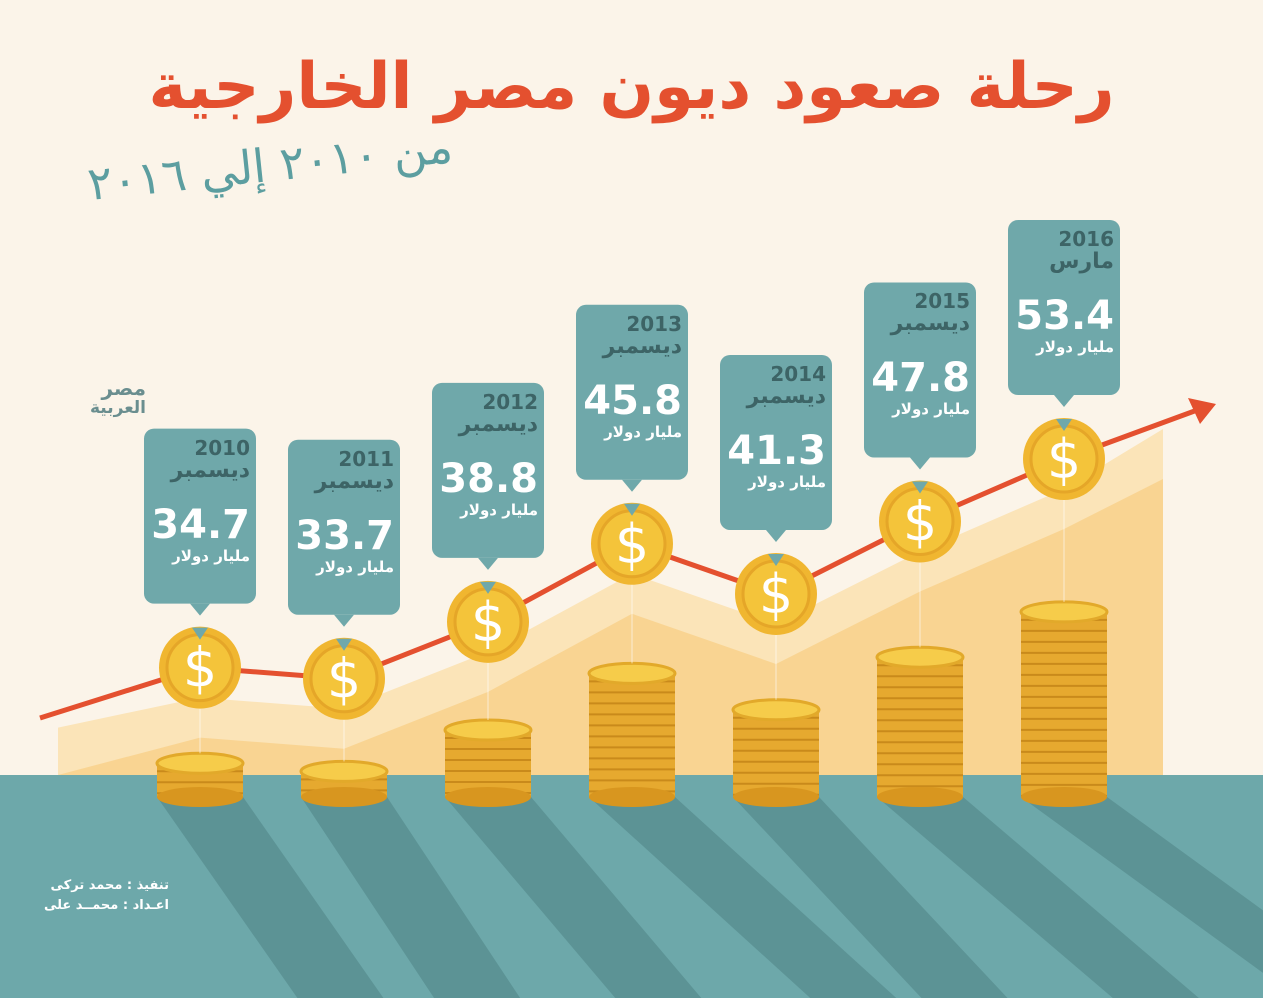  Describe the element at coordinates (920, 354) in the screenshot. I see `callout-label: 2015 ديسمبر 47.8 مليار دولار` at that location.